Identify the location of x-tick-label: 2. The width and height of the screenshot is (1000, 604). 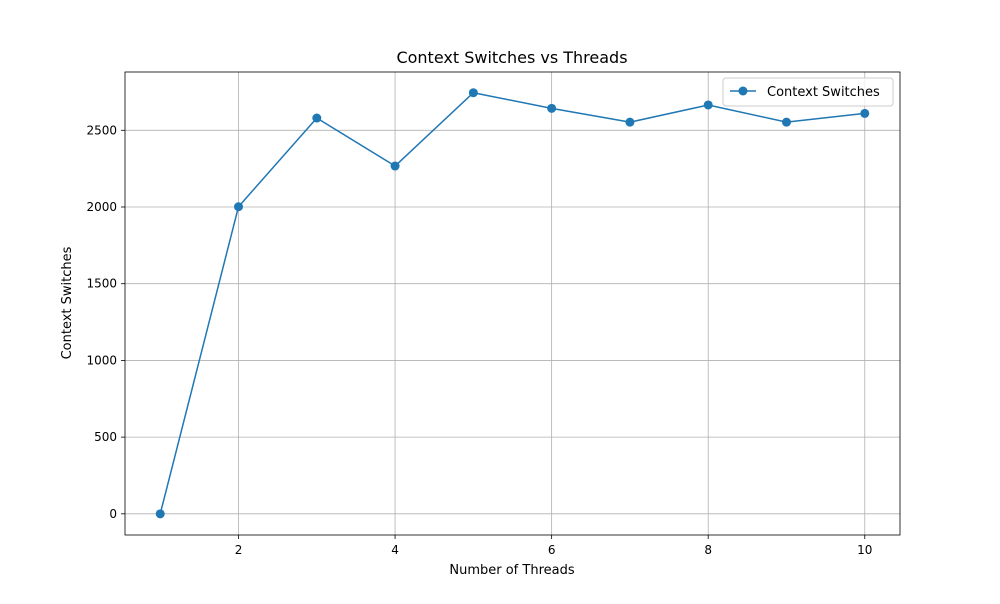
(239, 550).